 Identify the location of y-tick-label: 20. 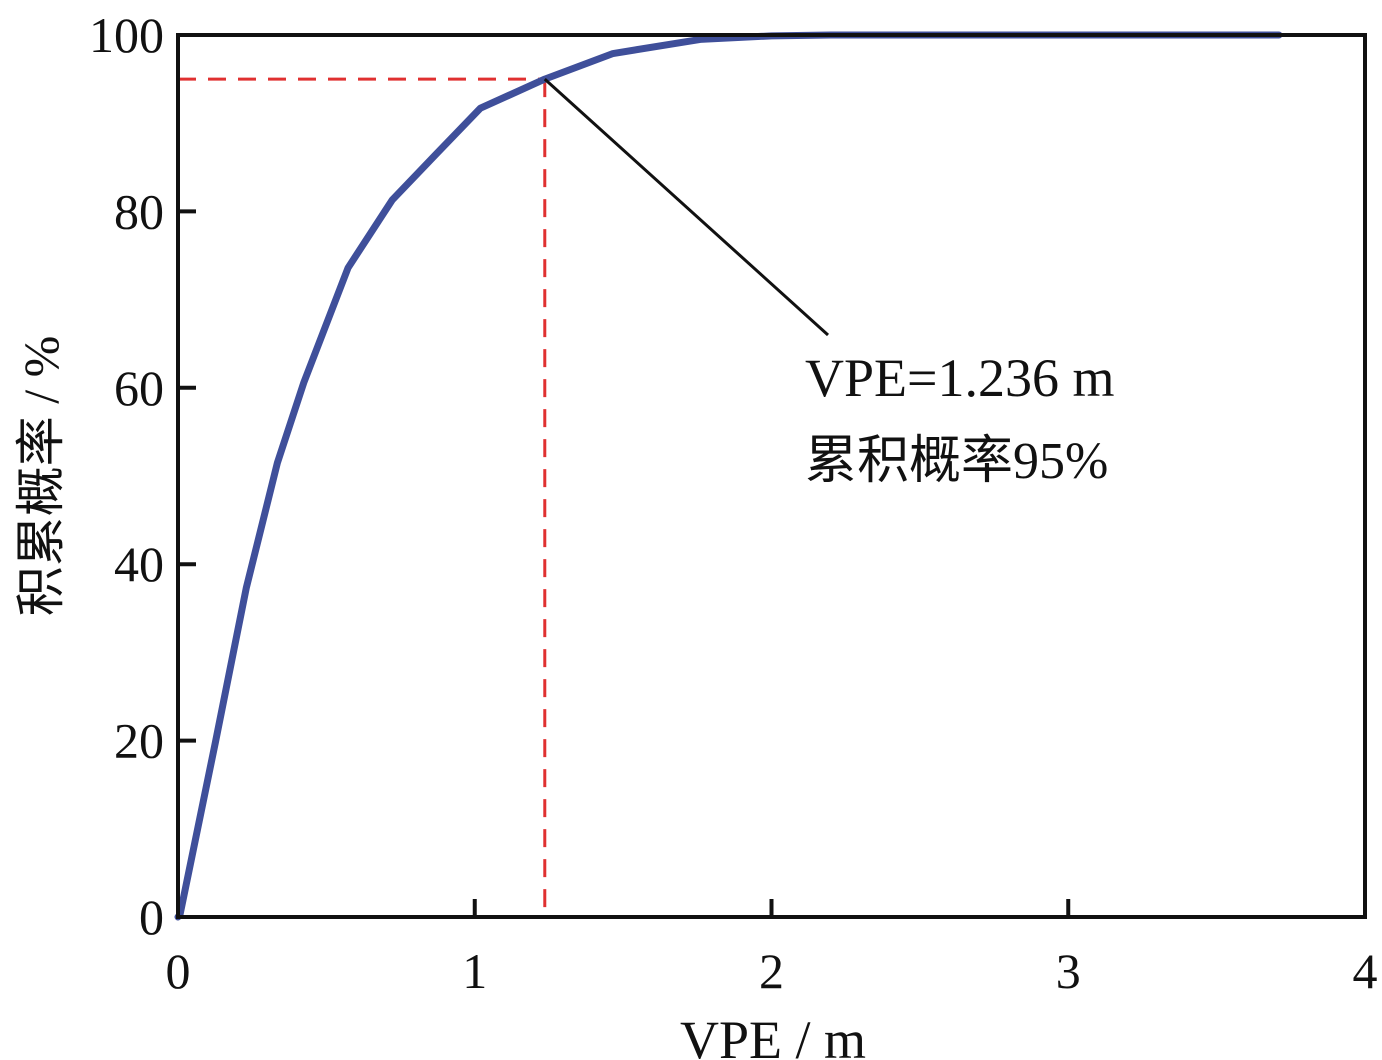
(139, 741).